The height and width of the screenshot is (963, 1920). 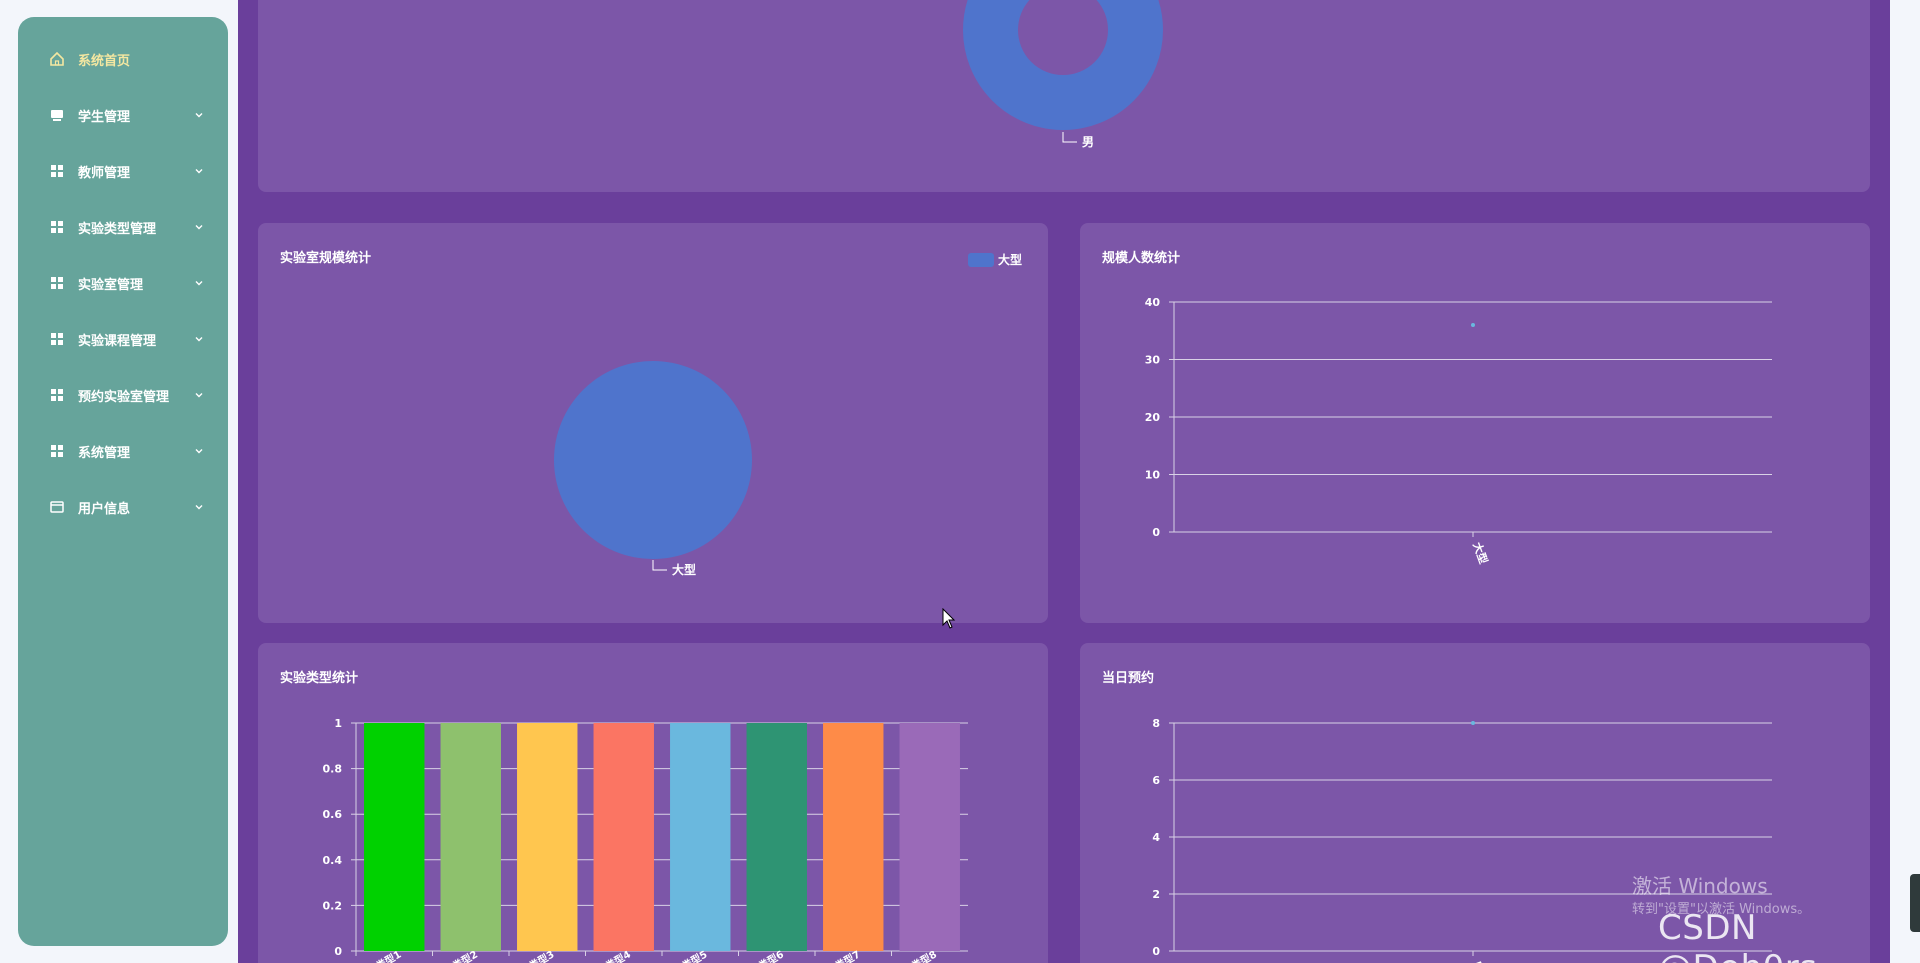 I want to click on gender-donut-chart: 男, so click(x=1063, y=74).